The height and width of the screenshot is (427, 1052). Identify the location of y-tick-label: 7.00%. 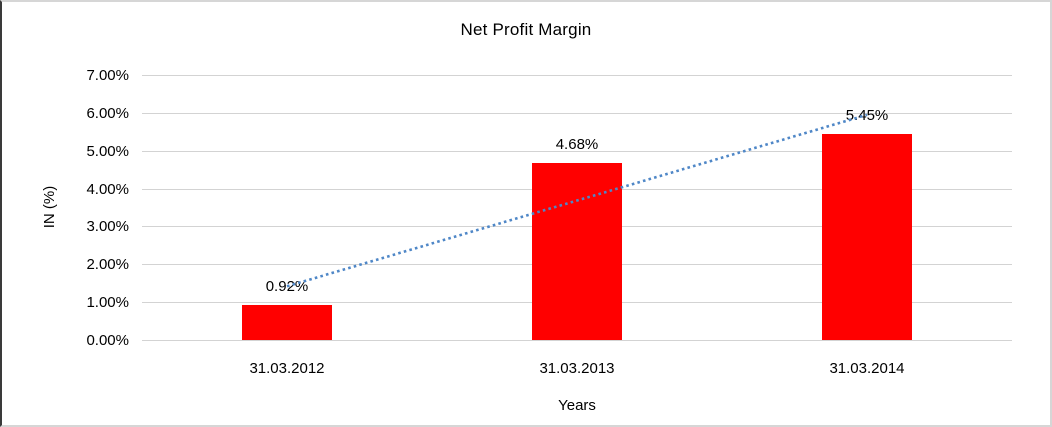
(107, 75).